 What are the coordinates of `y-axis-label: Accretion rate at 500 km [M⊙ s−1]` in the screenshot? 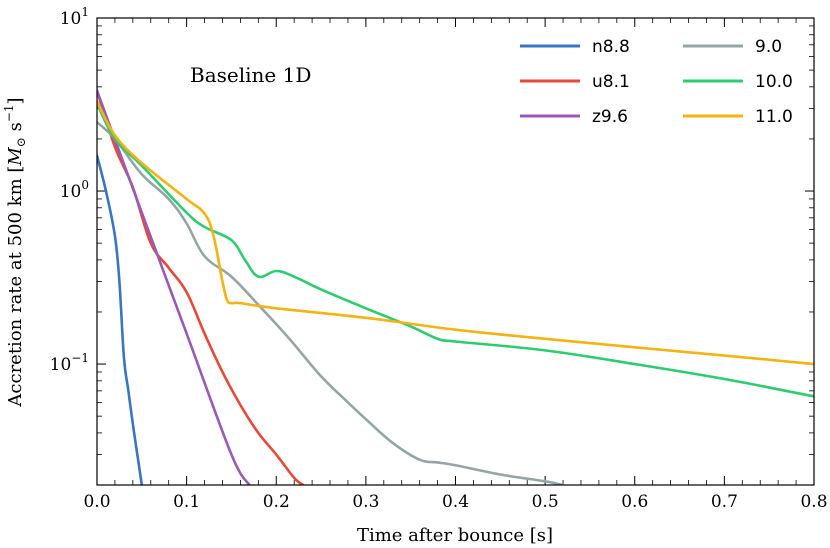 It's located at (15, 252).